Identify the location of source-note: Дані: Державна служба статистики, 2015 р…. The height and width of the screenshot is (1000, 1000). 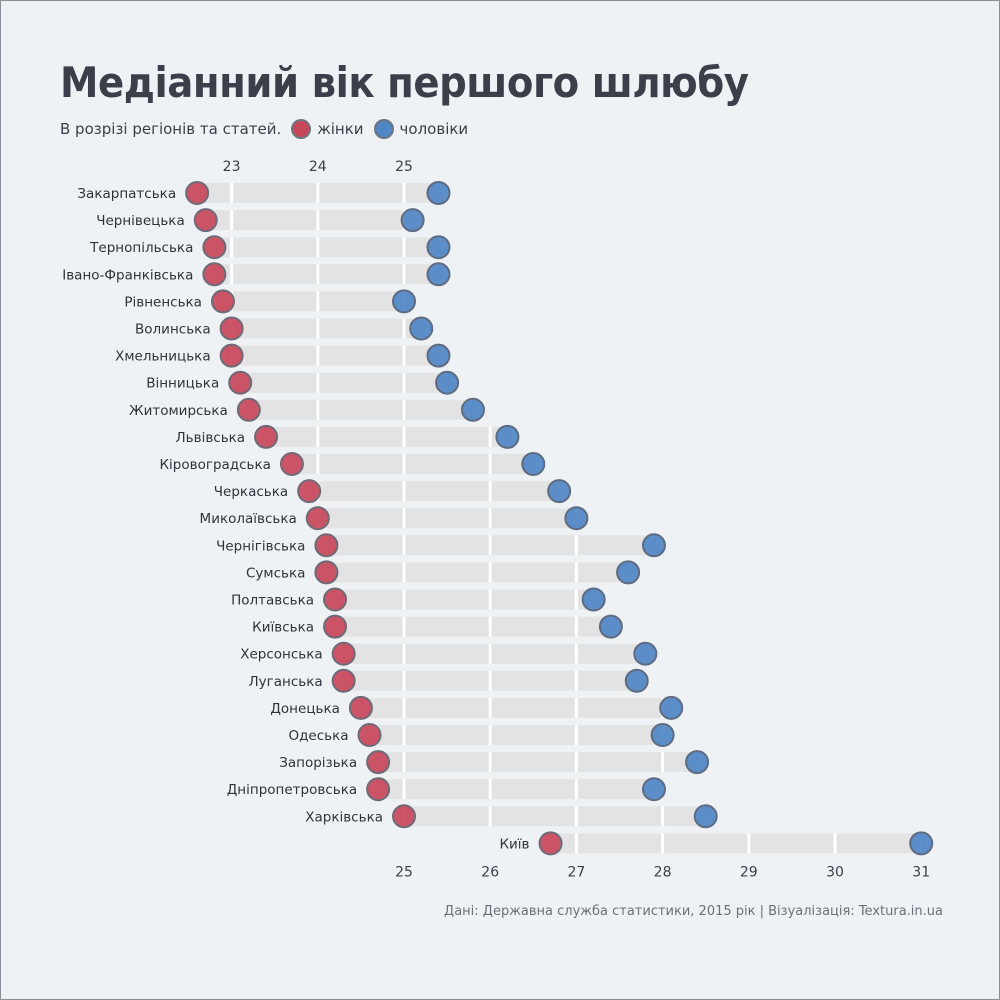
(693, 911).